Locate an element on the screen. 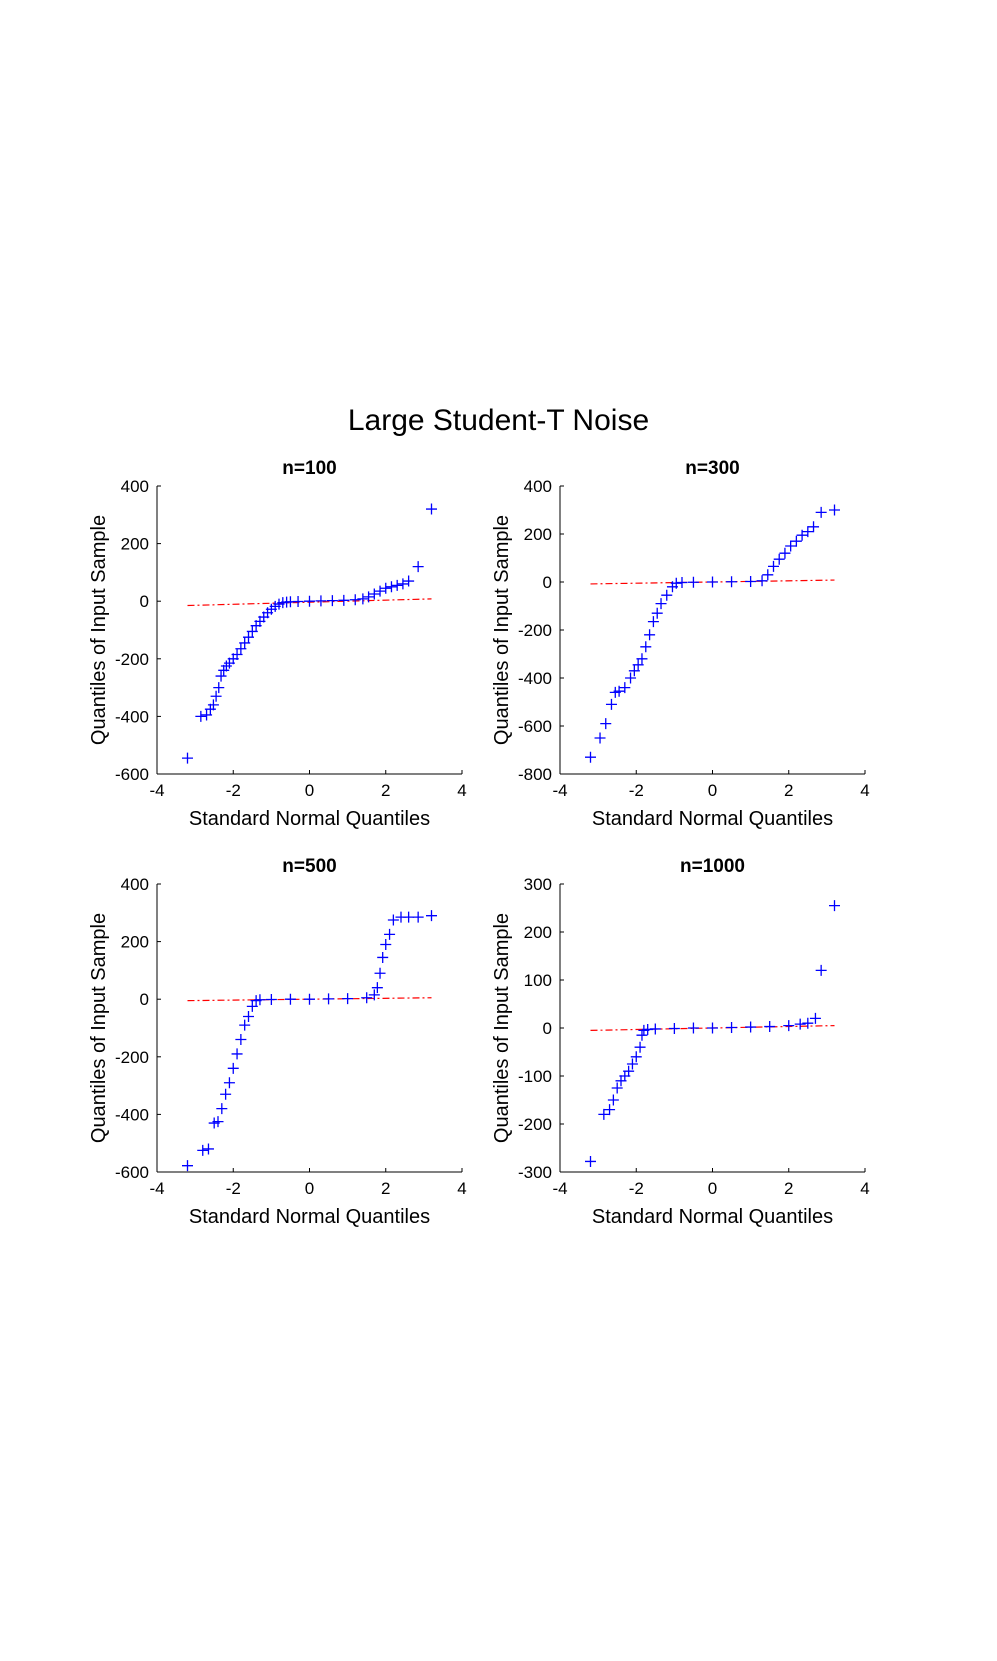 This screenshot has height=1661, width=997. y-tick-label: 300 is located at coordinates (538, 884).